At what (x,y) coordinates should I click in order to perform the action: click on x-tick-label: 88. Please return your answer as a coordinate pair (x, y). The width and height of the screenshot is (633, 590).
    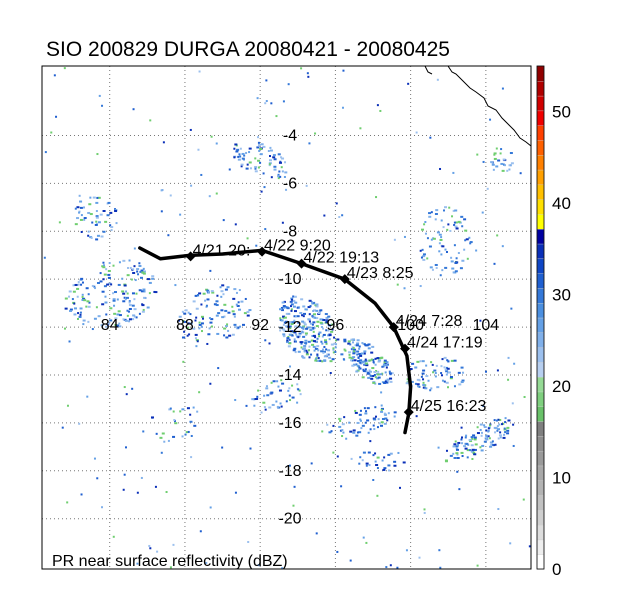
    Looking at the image, I should click on (185, 325).